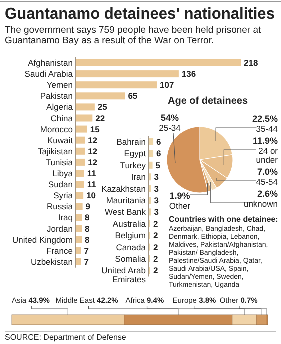 Image resolution: width=281 pixels, height=344 pixels. I want to click on data-label: 9, so click(88, 207).